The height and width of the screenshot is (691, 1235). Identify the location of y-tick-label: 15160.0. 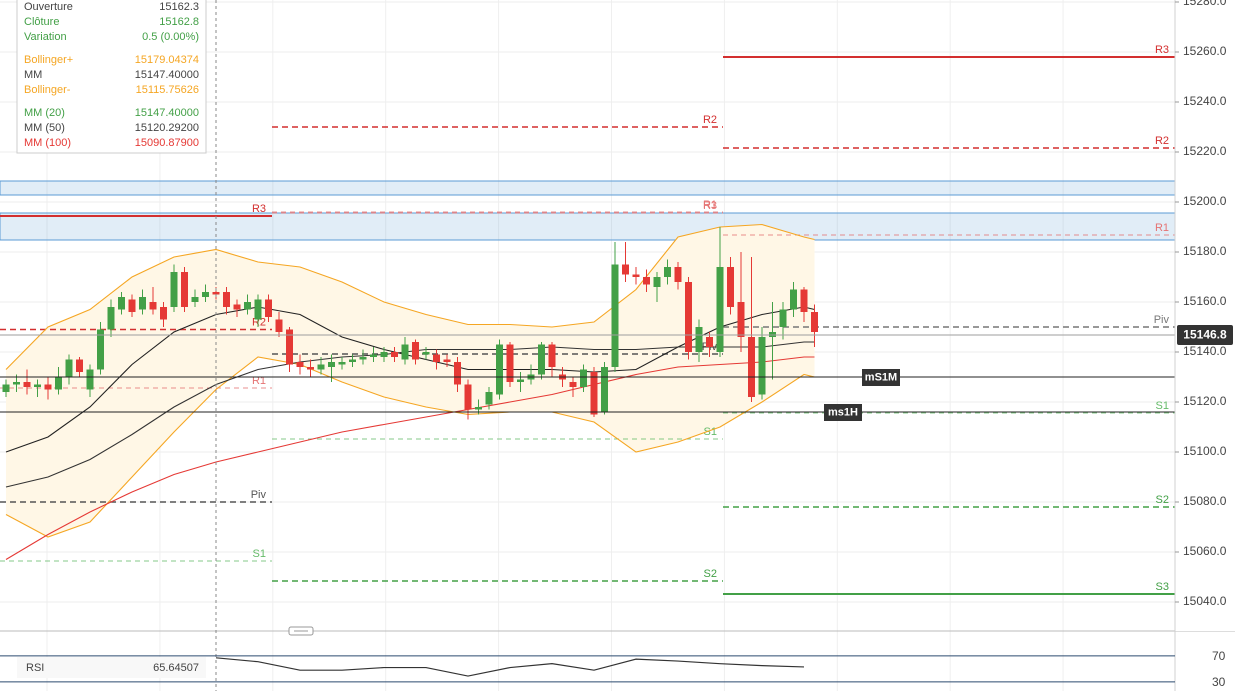
(1205, 301).